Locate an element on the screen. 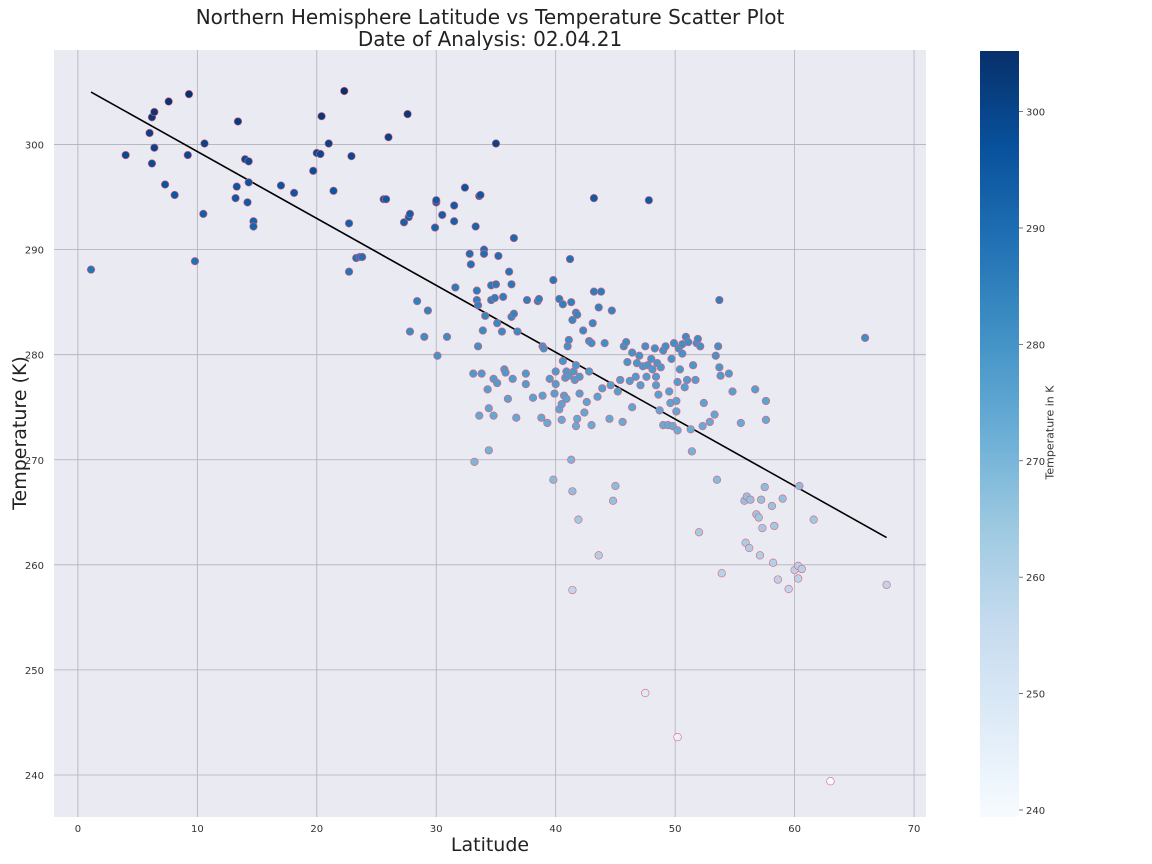 Image resolution: width=1152 pixels, height=864 pixels. x-tick-label: 20 is located at coordinates (316, 829).